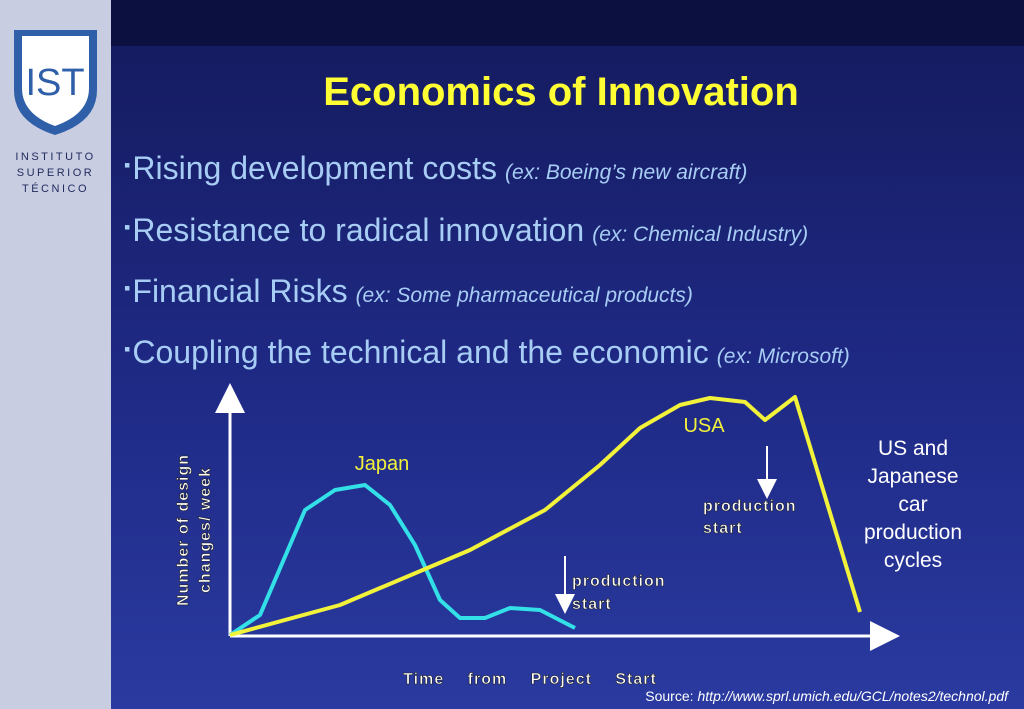 This screenshot has width=1024, height=709. What do you see at coordinates (55, 173) in the screenshot?
I see `logo-text: SUPERIOR` at bounding box center [55, 173].